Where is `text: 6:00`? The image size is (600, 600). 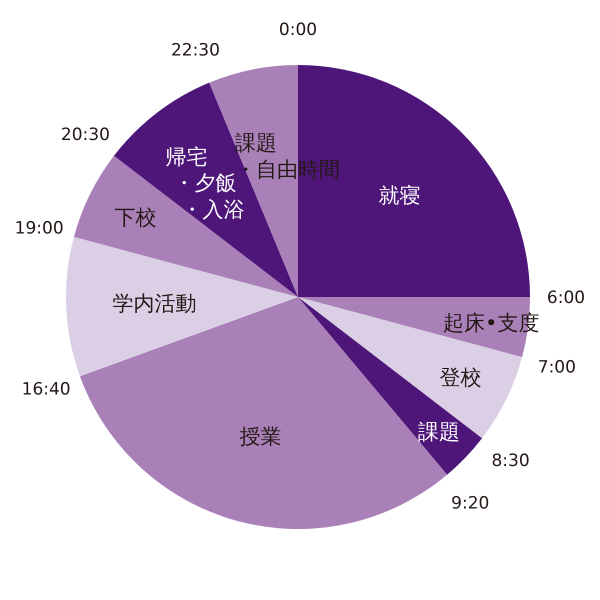 text: 6:00 is located at coordinates (566, 298).